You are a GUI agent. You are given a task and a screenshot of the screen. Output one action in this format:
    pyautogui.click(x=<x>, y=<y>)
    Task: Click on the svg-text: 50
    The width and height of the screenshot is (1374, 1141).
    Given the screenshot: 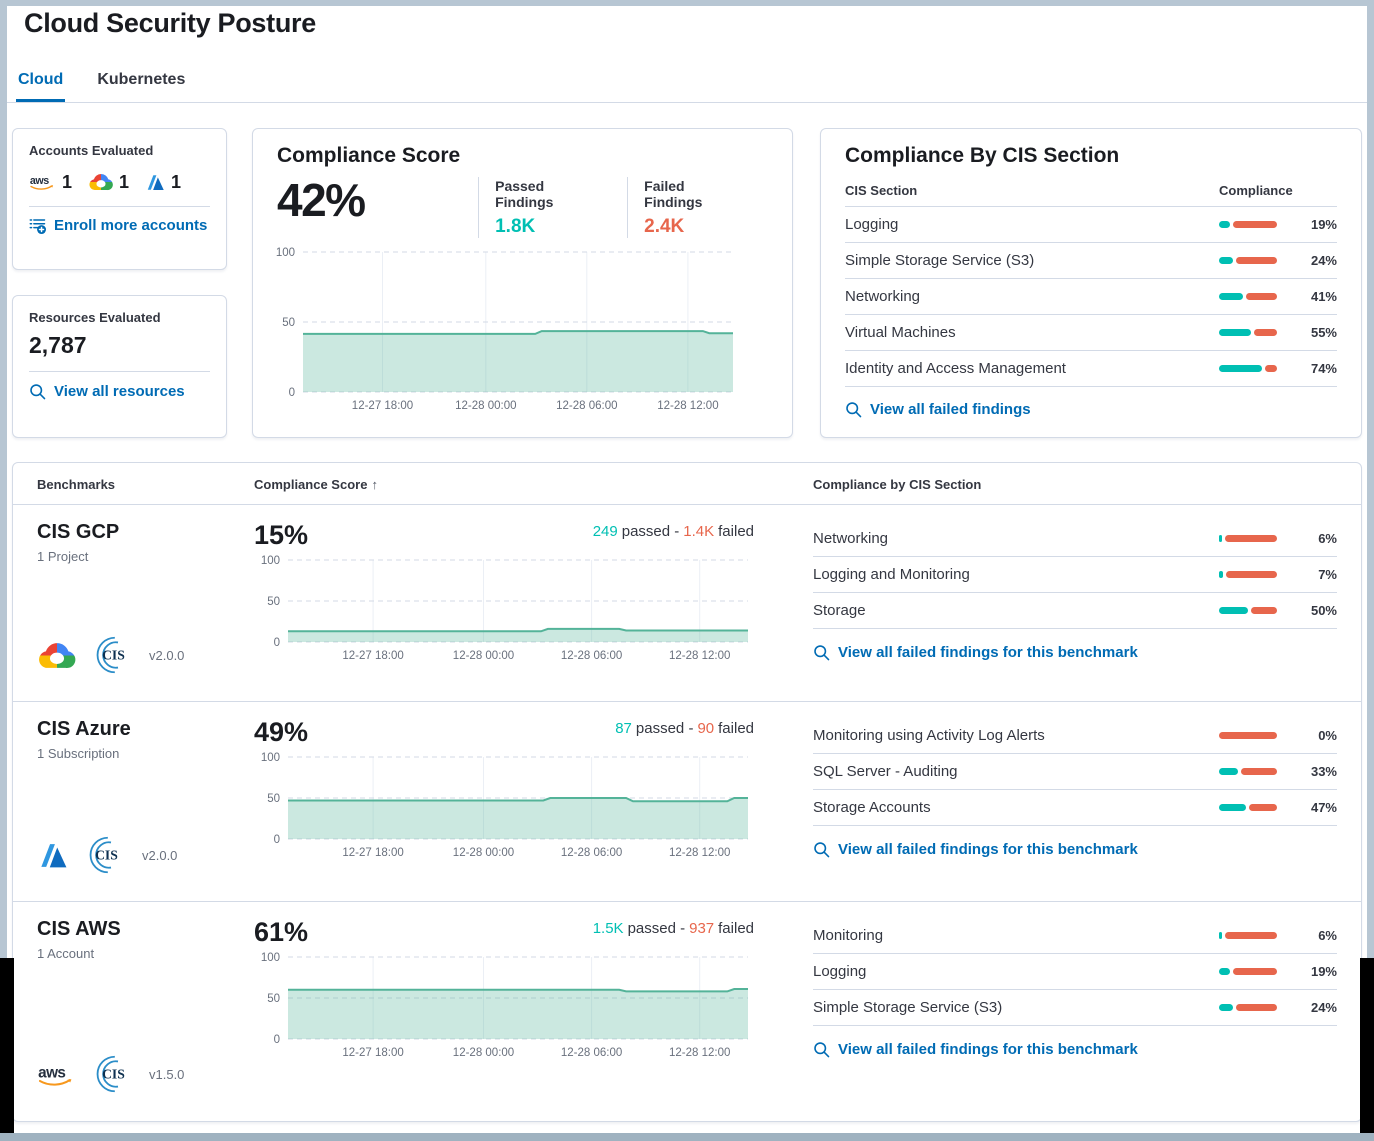 What is the action you would take?
    pyautogui.click(x=273, y=799)
    